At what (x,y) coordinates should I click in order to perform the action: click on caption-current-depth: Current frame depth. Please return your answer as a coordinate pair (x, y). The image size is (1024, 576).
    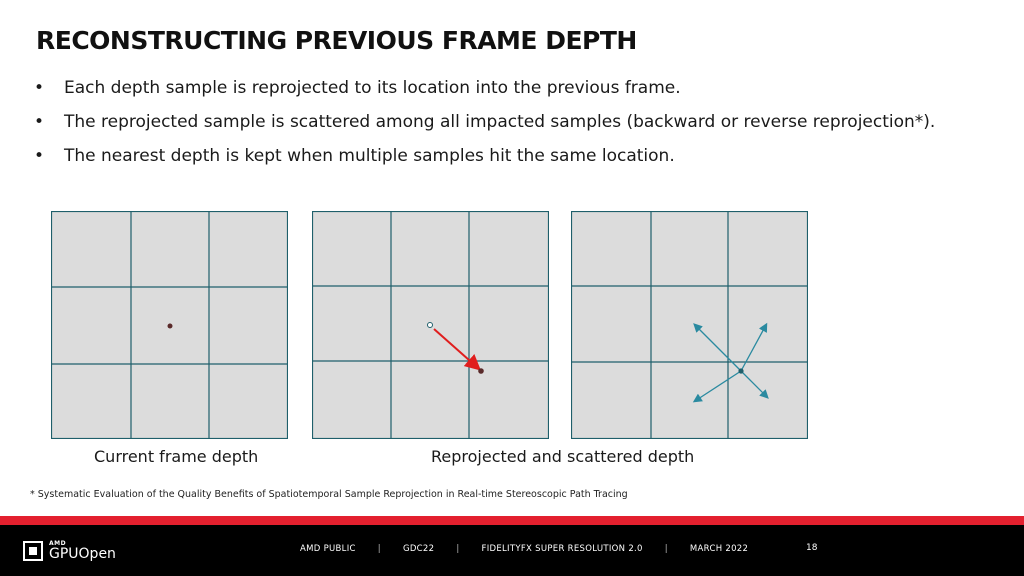
    Looking at the image, I should click on (176, 456).